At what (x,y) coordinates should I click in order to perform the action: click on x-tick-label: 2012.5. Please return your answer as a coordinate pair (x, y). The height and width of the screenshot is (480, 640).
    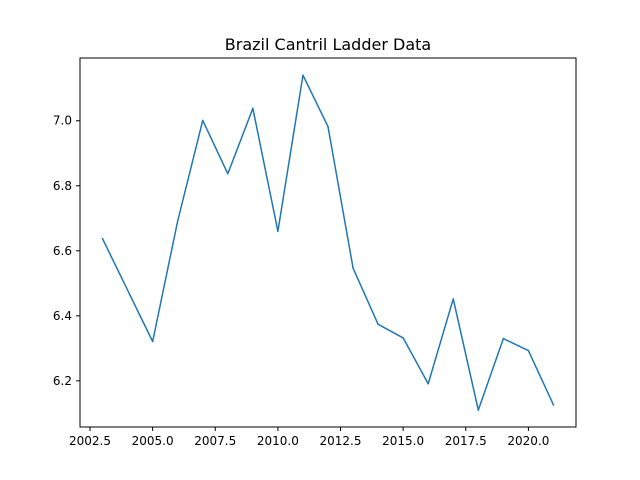
    Looking at the image, I should click on (341, 441).